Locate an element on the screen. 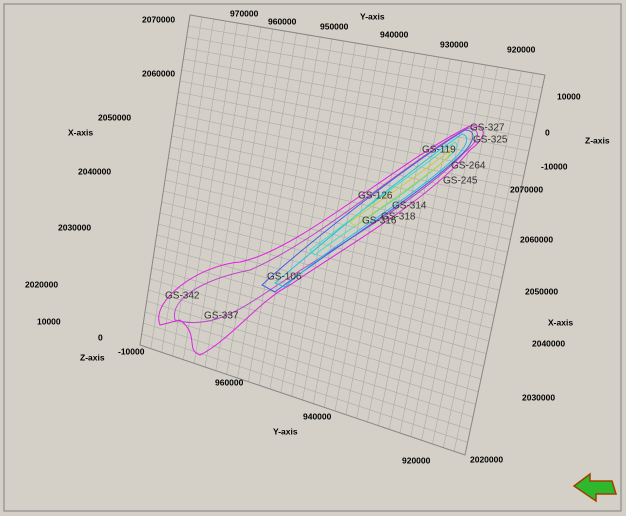 Image resolution: width=626 pixels, height=516 pixels. well-label: GS-119 is located at coordinates (439, 150).